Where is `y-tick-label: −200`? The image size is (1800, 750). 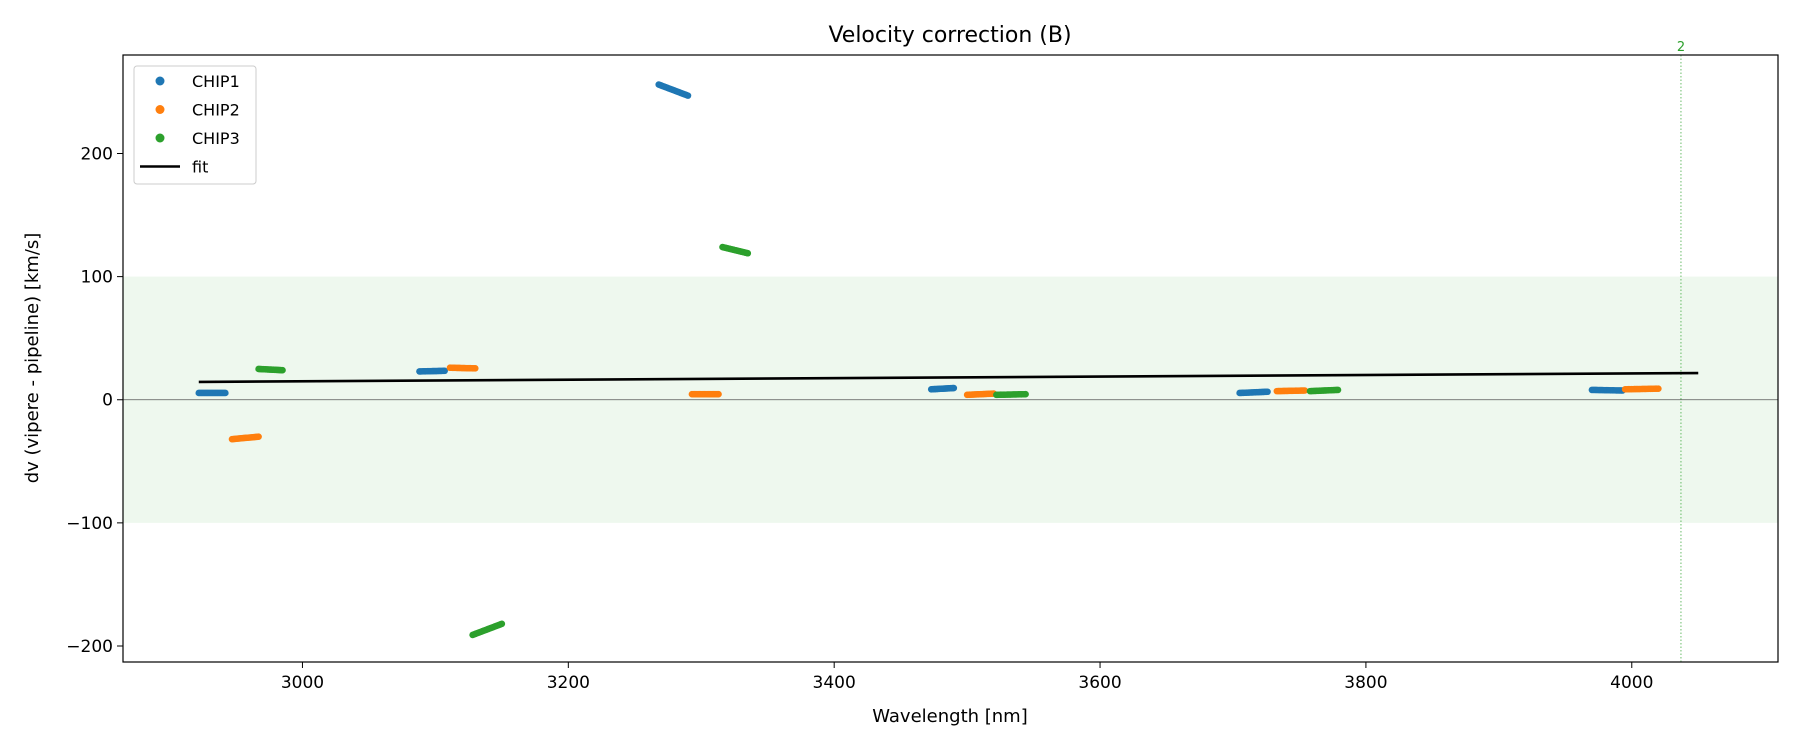 y-tick-label: −200 is located at coordinates (89, 647).